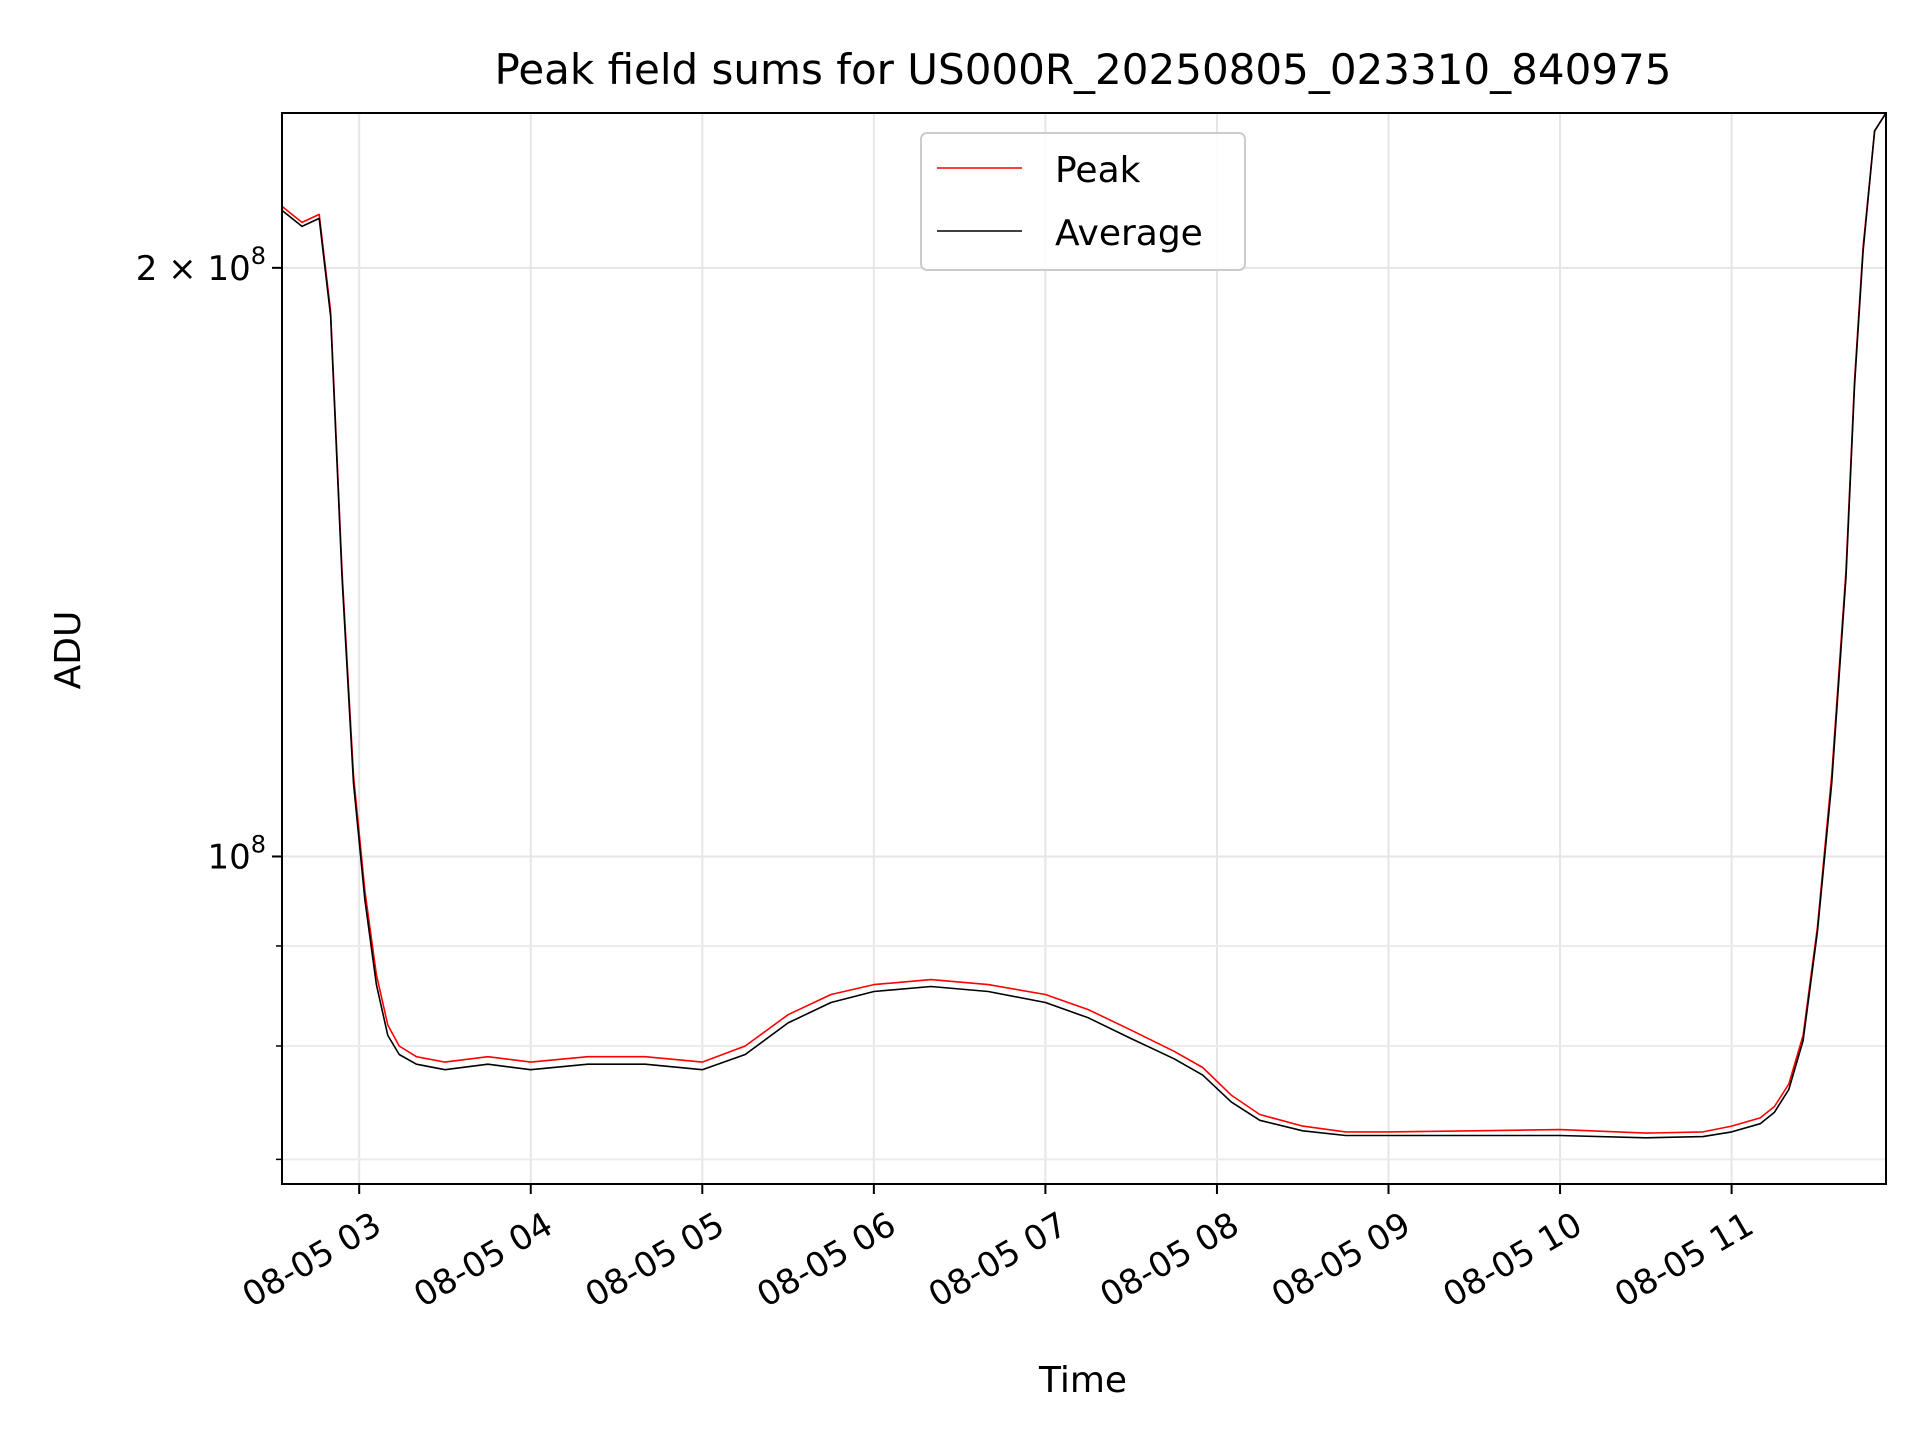 The image size is (1920, 1440). I want to click on legend-label-average: Average, so click(1129, 233).